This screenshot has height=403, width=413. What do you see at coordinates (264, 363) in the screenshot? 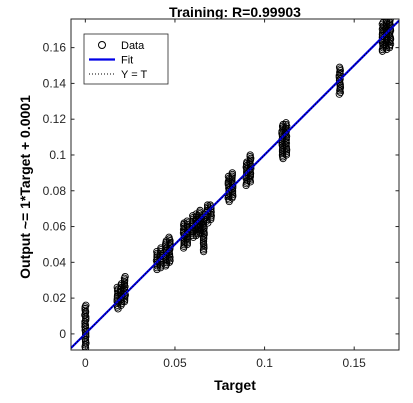
I see `x-tick-label: 0.1` at bounding box center [264, 363].